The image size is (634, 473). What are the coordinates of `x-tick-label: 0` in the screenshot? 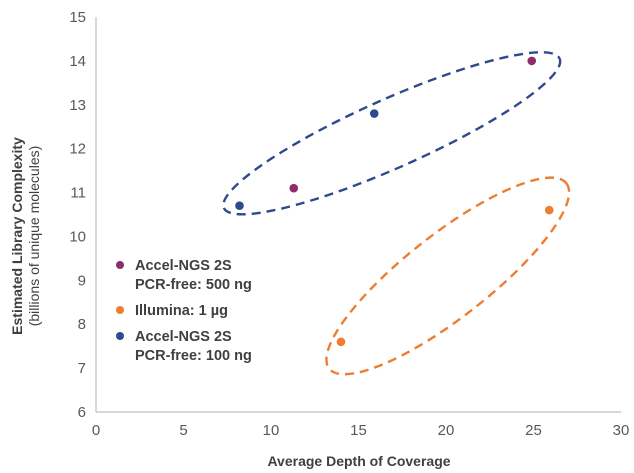 It's located at (96, 430).